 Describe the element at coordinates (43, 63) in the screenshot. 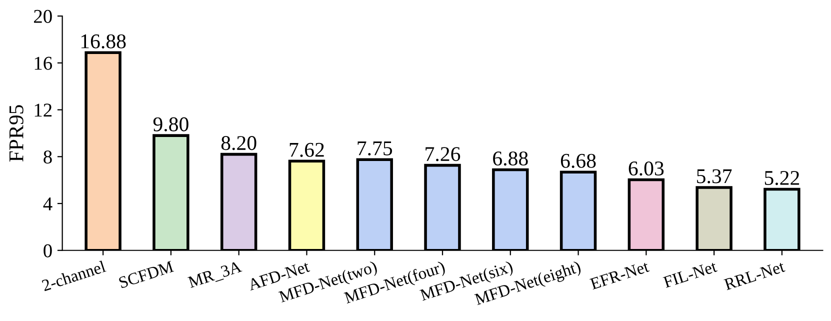

I see `y-tick-label: 16` at that location.